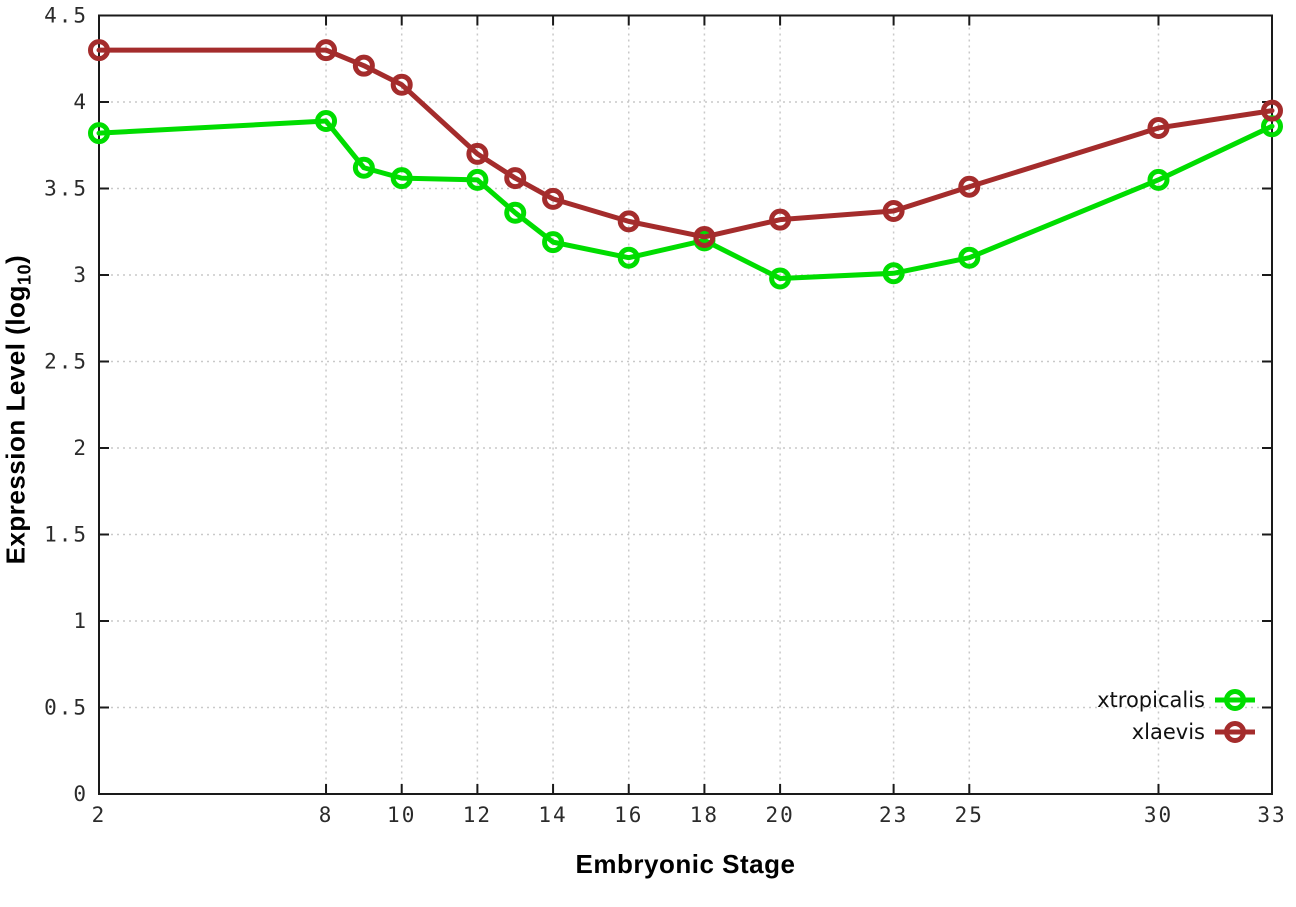 The height and width of the screenshot is (907, 1296). Describe the element at coordinates (477, 815) in the screenshot. I see `x-tick-label: 12` at that location.